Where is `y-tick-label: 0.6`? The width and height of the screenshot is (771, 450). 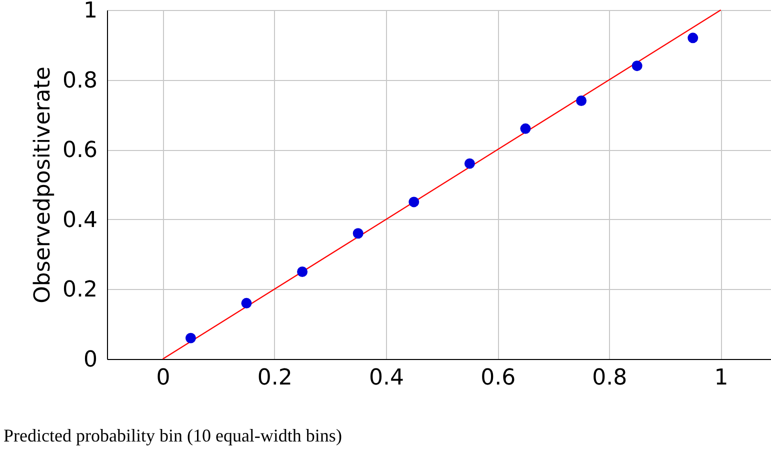
y-tick-label: 0.6 is located at coordinates (80, 151).